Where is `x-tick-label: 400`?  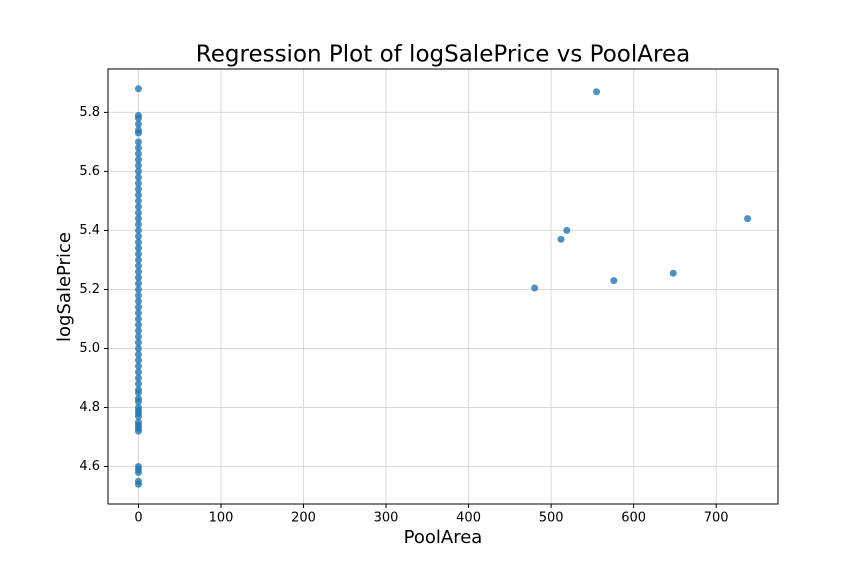
x-tick-label: 400 is located at coordinates (468, 518).